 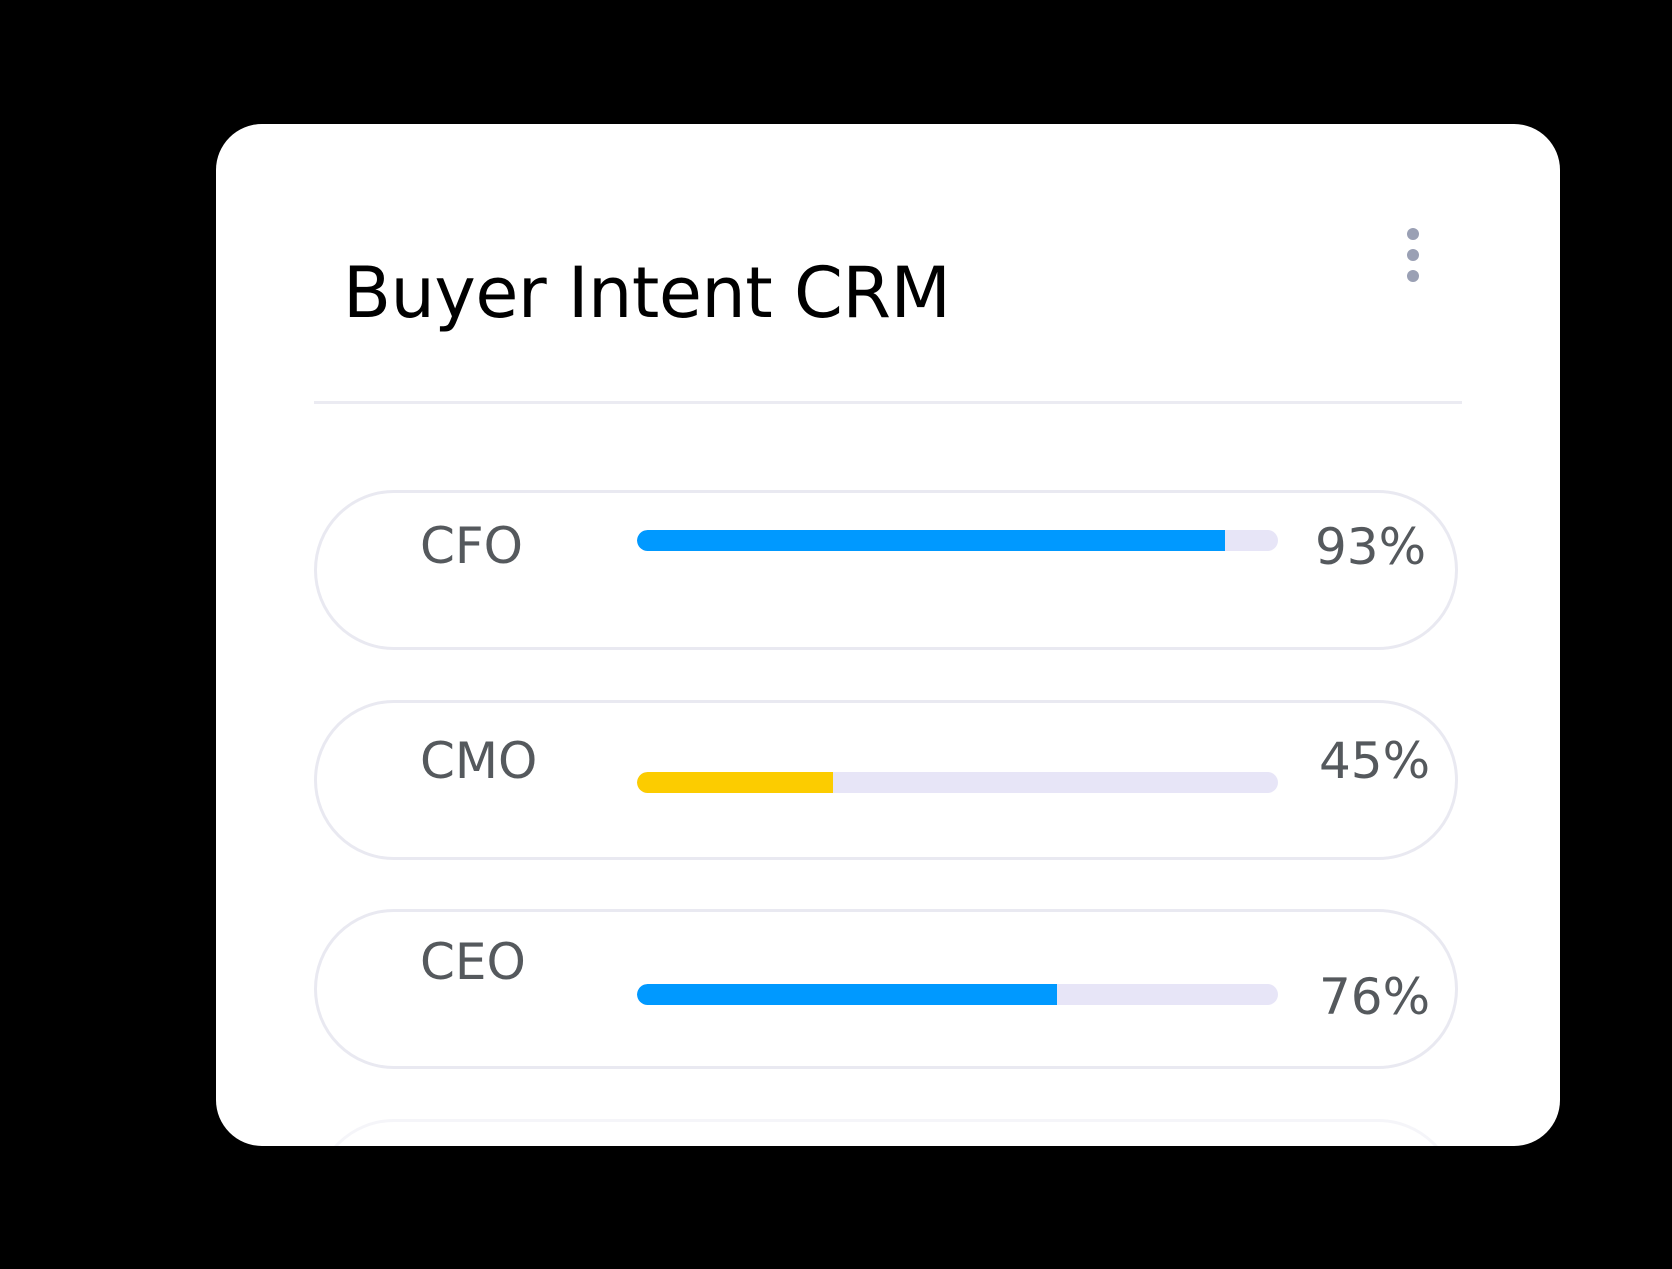 I want to click on role-label: CMO, so click(x=479, y=761).